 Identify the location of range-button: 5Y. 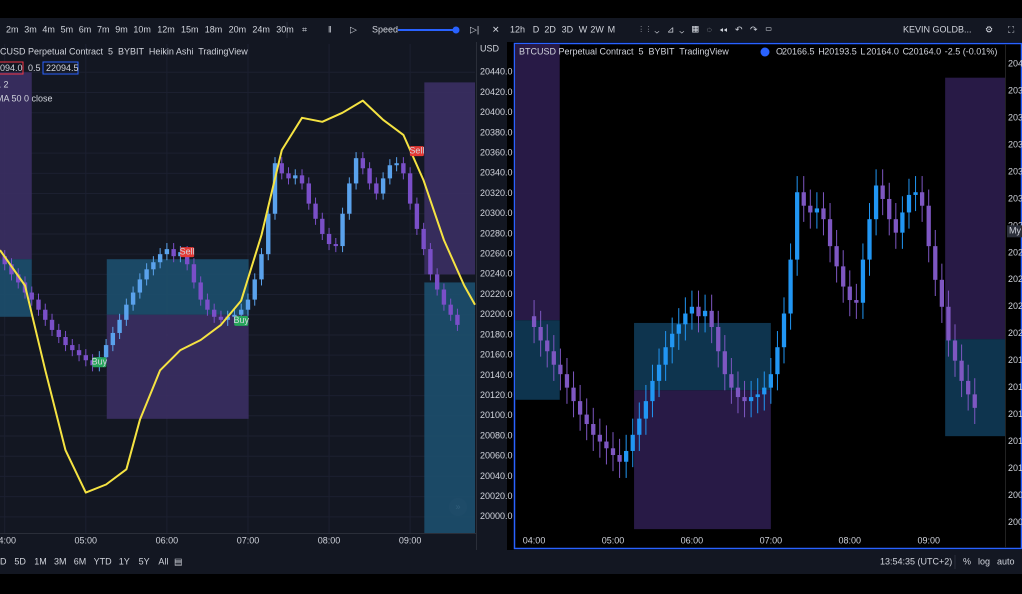
(144, 561).